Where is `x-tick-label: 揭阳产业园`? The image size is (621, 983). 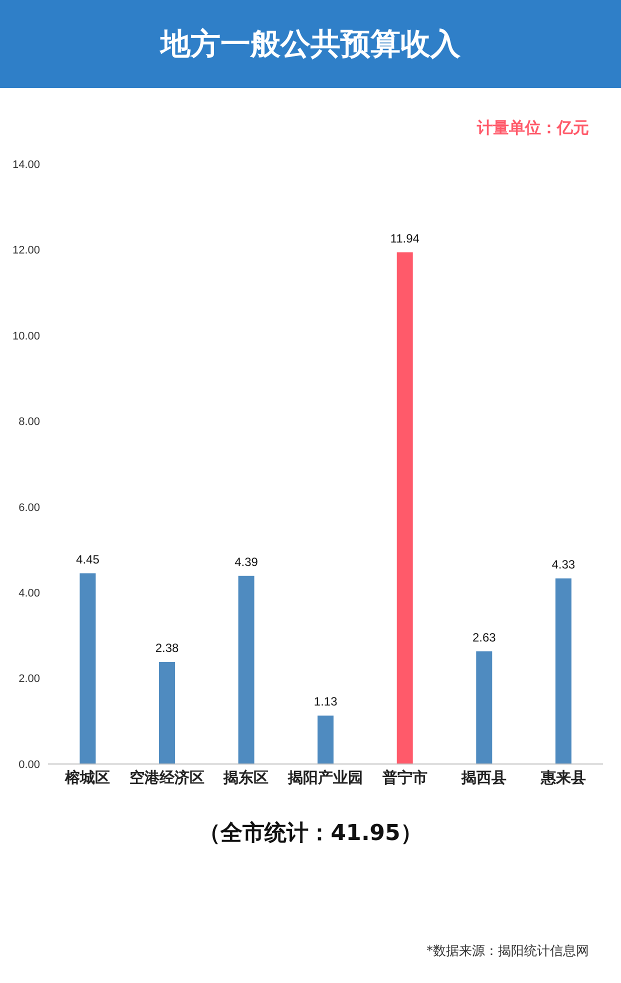
x-tick-label: 揭阳产业园 is located at coordinates (325, 777).